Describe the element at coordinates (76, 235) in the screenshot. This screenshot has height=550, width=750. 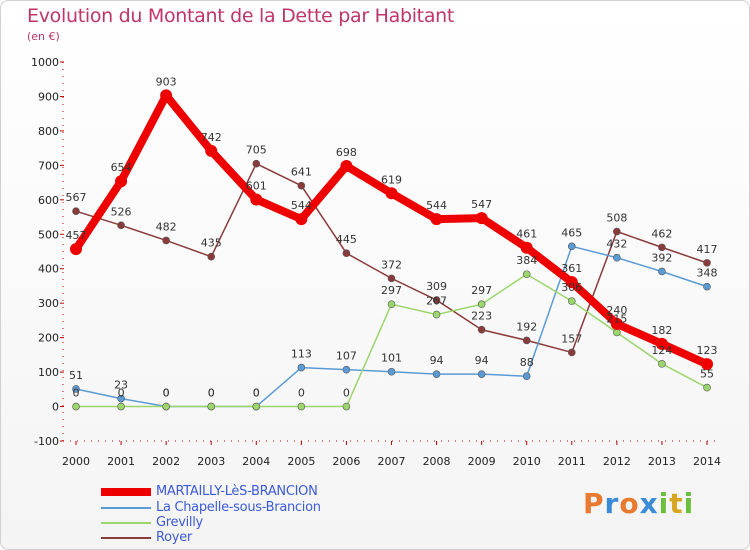
I see `data-label: 457` at that location.